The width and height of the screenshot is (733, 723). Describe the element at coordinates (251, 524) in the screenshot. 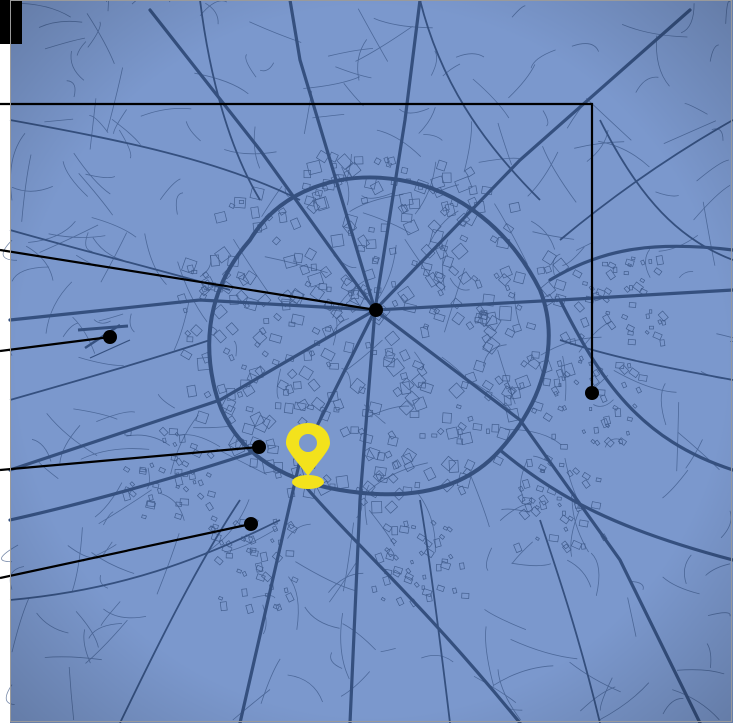

I see `callout-marker-south` at that location.